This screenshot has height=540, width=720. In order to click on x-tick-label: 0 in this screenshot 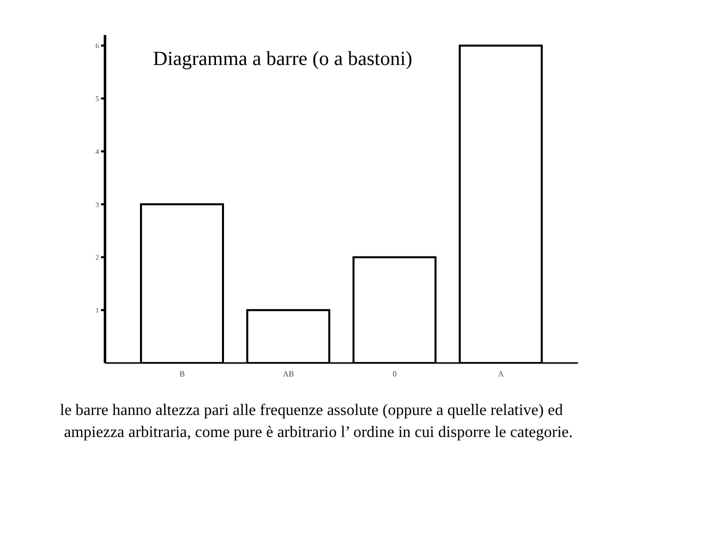, I will do `click(394, 374)`.